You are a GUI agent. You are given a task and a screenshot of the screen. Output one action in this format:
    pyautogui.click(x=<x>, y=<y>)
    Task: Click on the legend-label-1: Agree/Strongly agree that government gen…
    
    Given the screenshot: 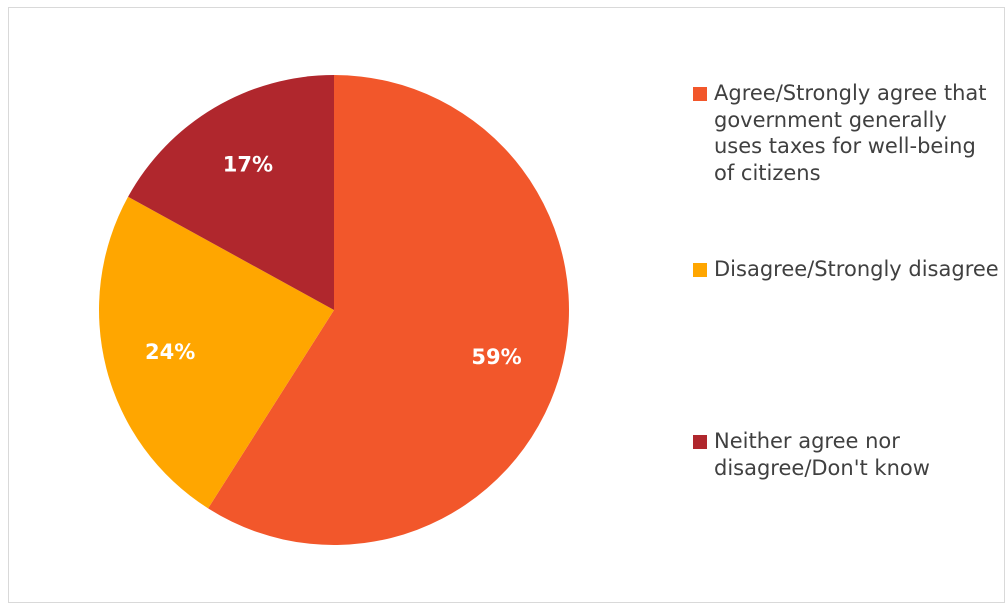 What is the action you would take?
    pyautogui.click(x=850, y=133)
    